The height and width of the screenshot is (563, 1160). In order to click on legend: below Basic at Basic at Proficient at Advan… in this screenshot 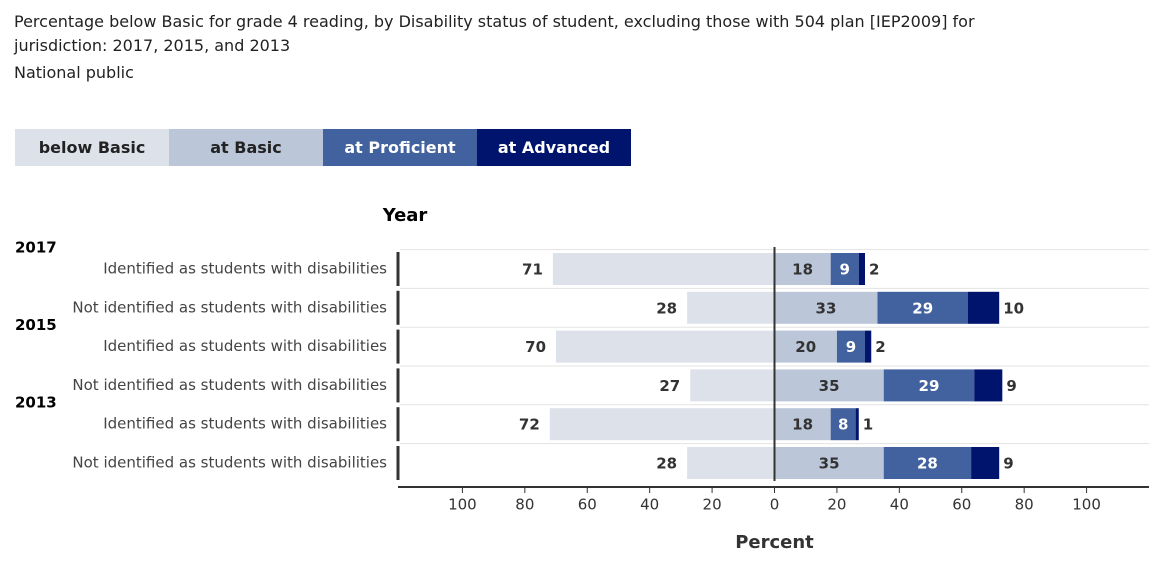, I will do `click(323, 147)`.